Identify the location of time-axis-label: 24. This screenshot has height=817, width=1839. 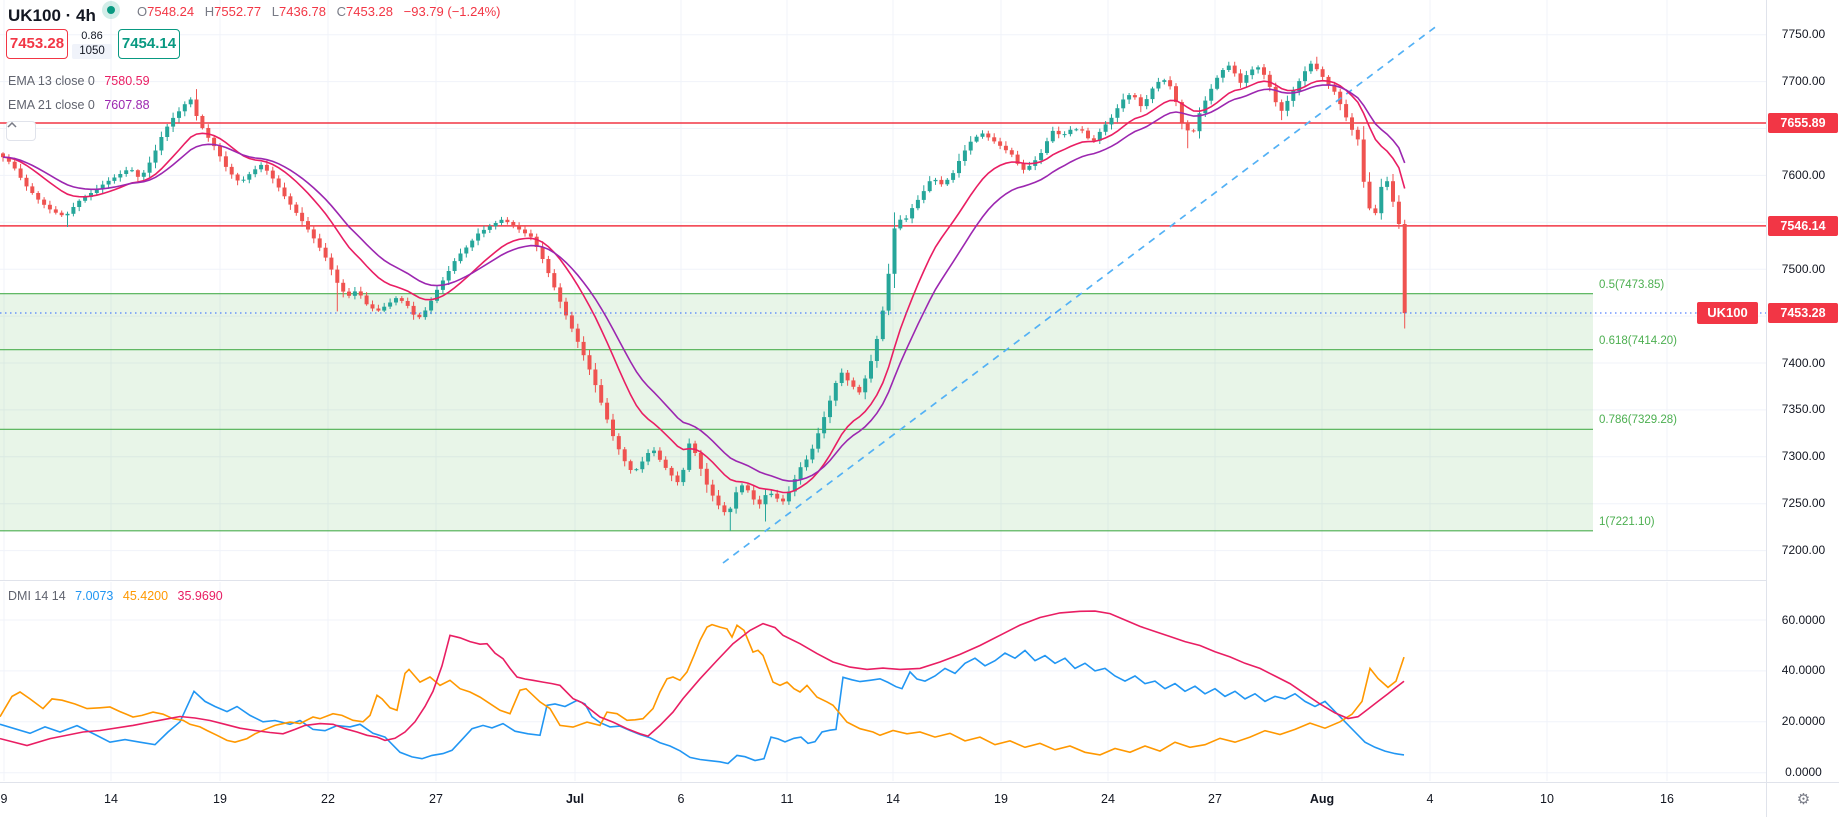
(1108, 799).